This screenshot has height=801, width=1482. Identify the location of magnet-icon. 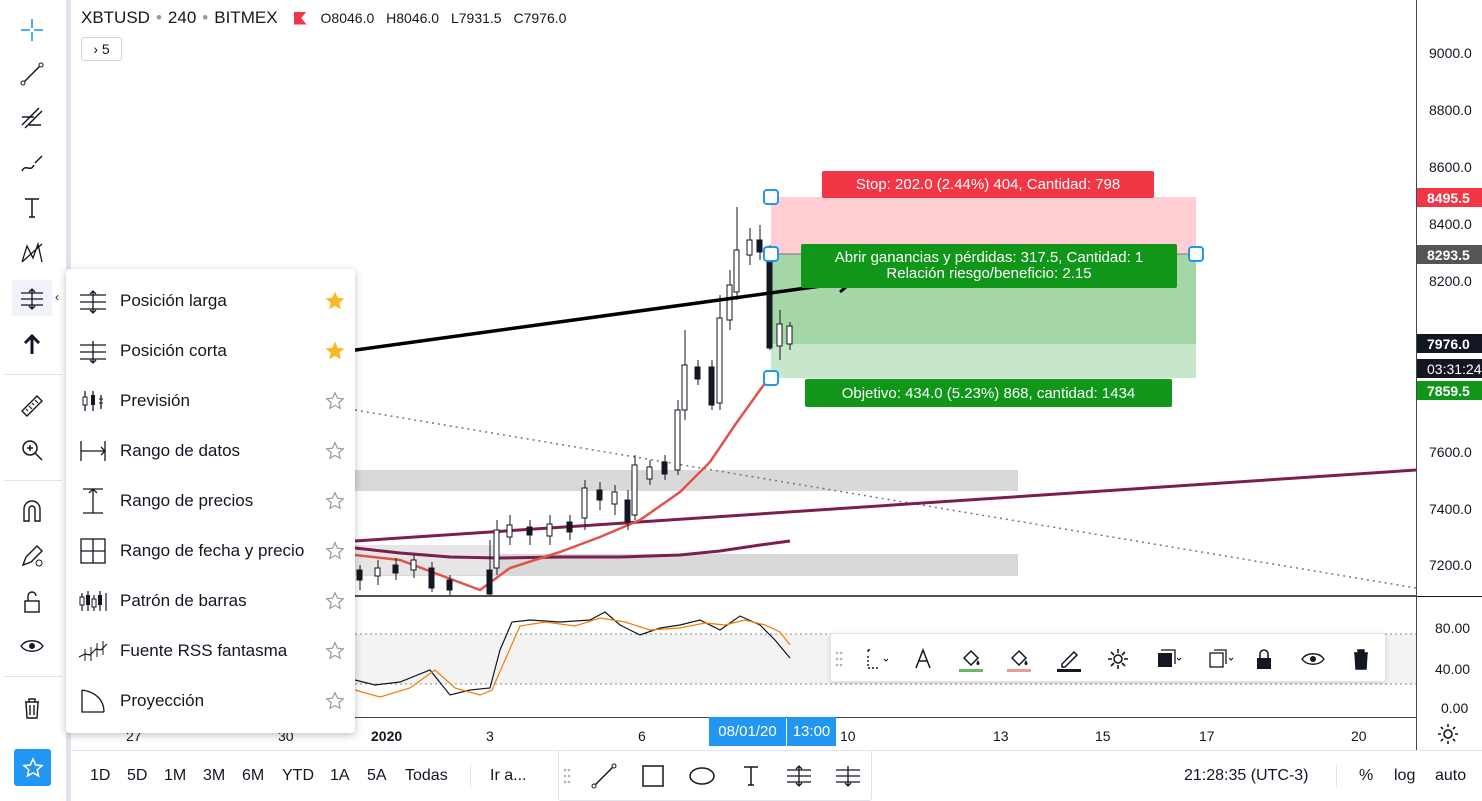
(32, 511).